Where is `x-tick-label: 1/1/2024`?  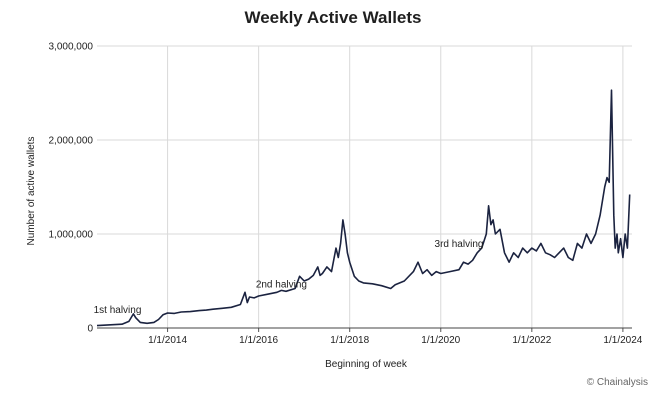 x-tick-label: 1/1/2024 is located at coordinates (622, 340).